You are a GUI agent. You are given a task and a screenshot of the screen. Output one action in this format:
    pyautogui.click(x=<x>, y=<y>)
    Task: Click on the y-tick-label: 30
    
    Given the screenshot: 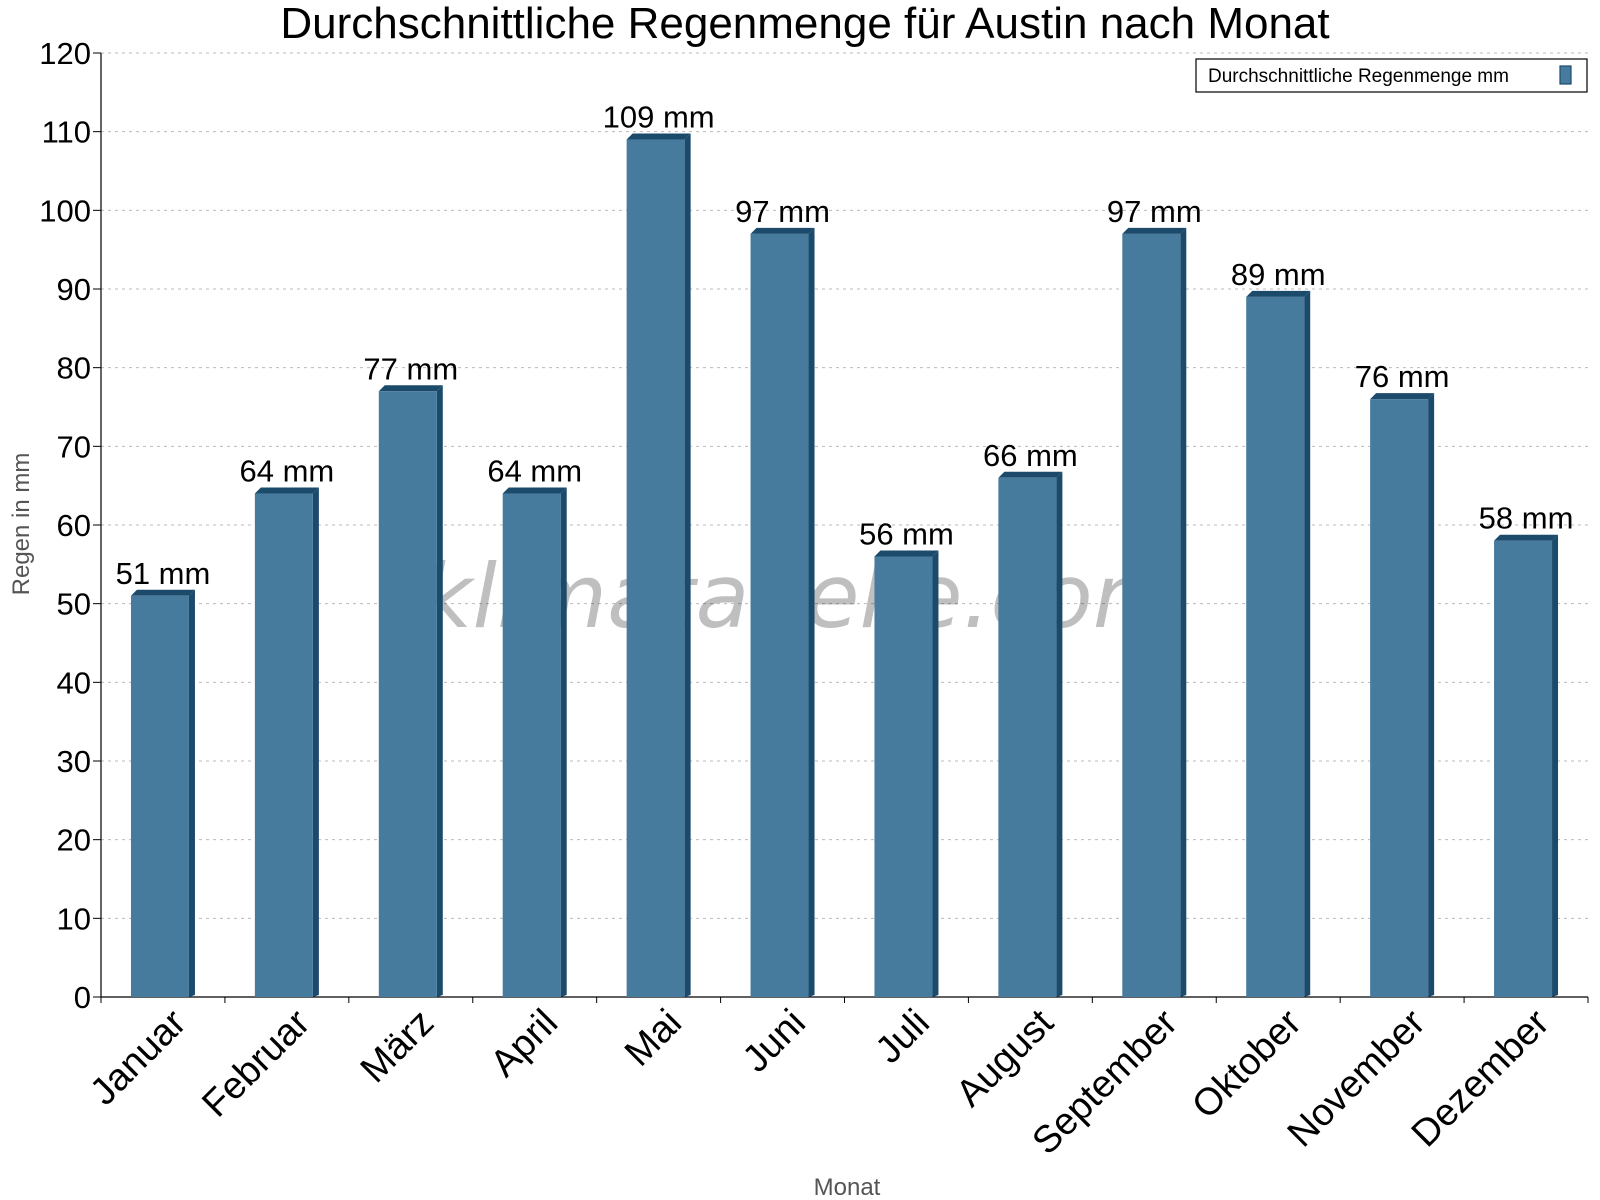 What is the action you would take?
    pyautogui.click(x=74, y=761)
    